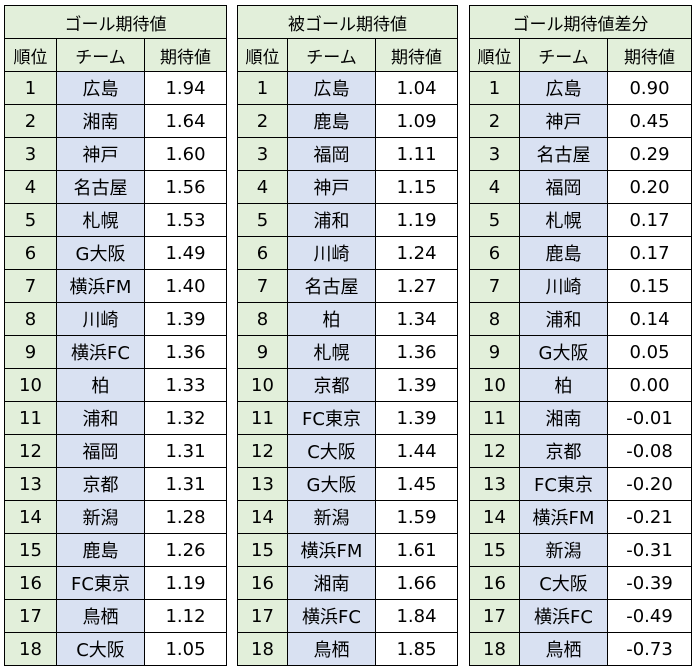 The image size is (695, 672). What do you see at coordinates (116, 319) in the screenshot?
I see `table-row: 8 川崎 1.39` at bounding box center [116, 319].